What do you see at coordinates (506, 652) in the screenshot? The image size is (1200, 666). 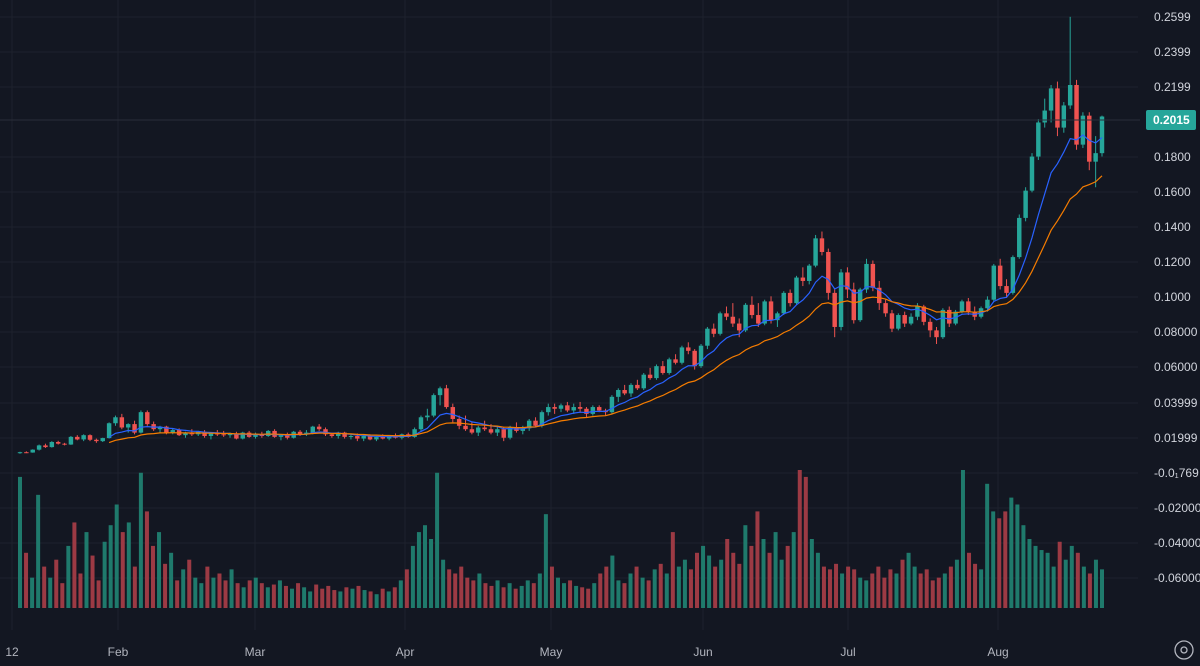 I see `time-axis: 12 Feb Mar Apr May Jun Jul Aug` at bounding box center [506, 652].